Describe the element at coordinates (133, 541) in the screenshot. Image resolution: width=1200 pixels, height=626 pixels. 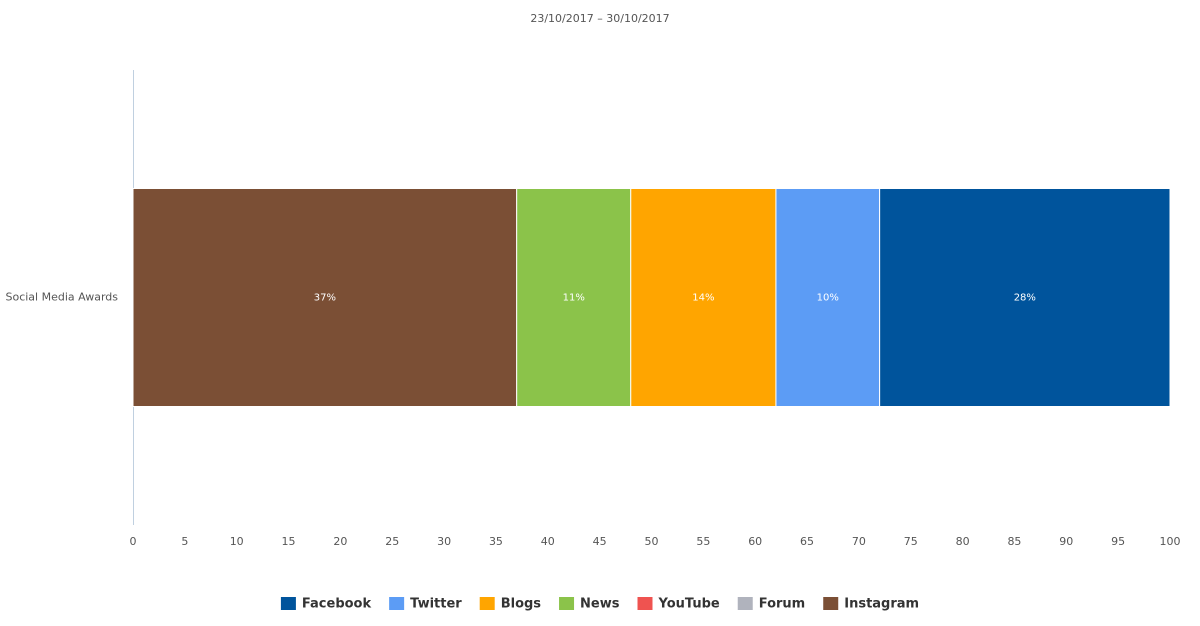
I see `x-tick-label: 0` at that location.